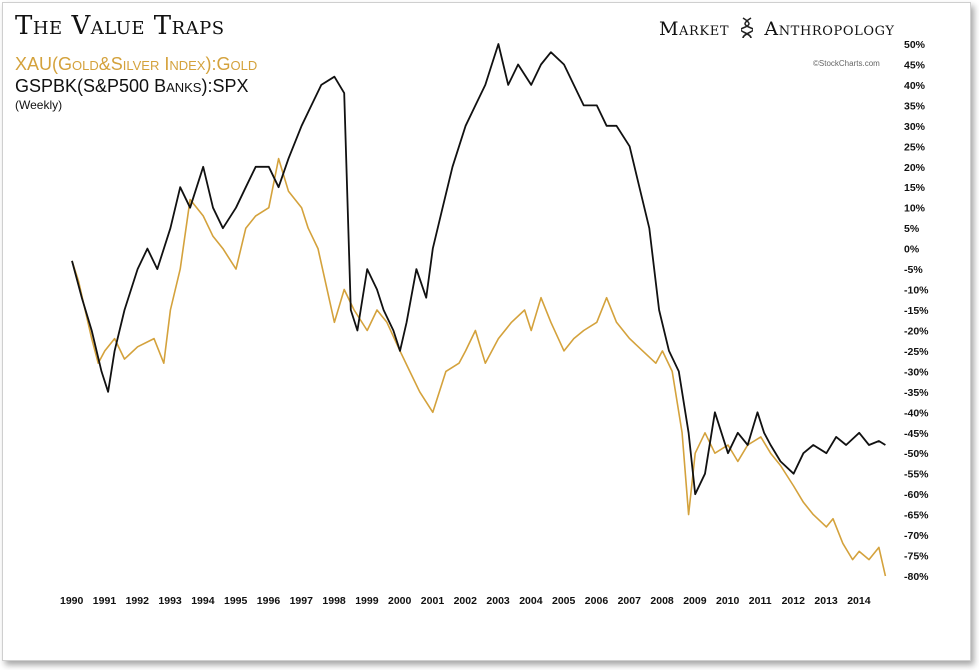  I want to click on dna-helix-icon, so click(747, 28).